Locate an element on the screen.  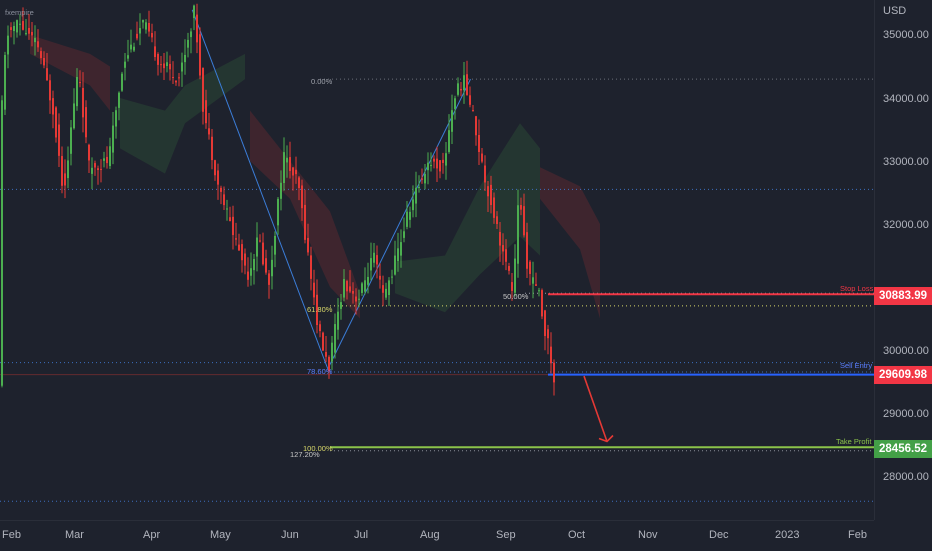
price-tick: 29000.00 is located at coordinates (906, 414).